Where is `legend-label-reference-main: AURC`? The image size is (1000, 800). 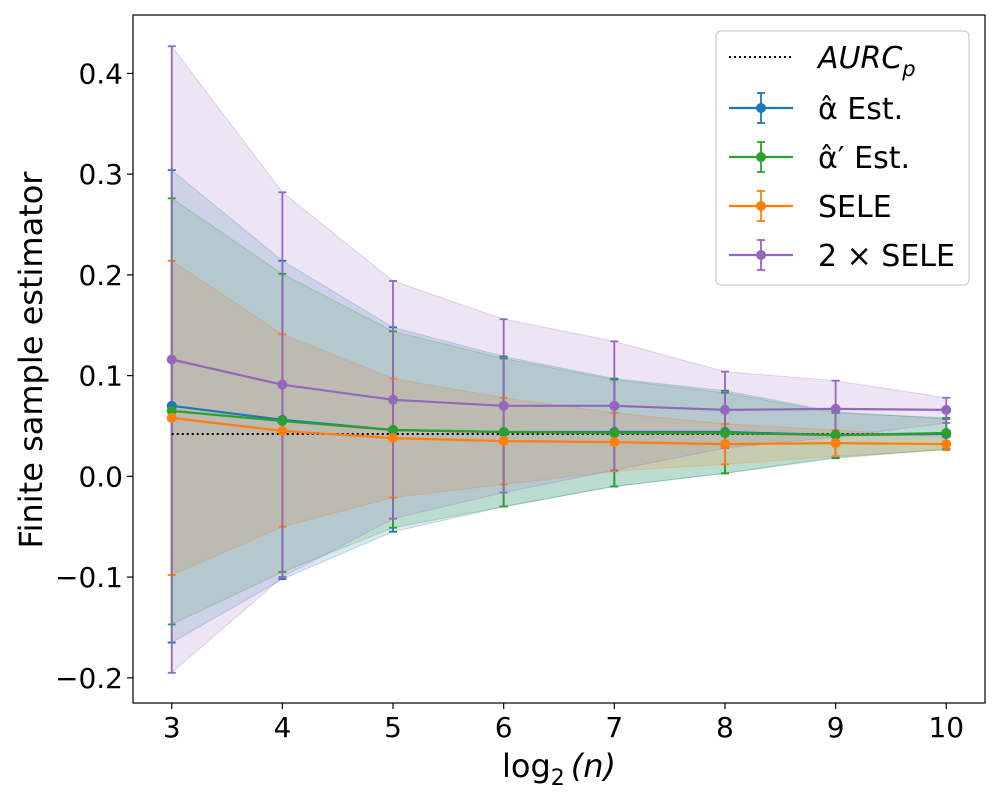
legend-label-reference-main: AURC is located at coordinates (859, 58).